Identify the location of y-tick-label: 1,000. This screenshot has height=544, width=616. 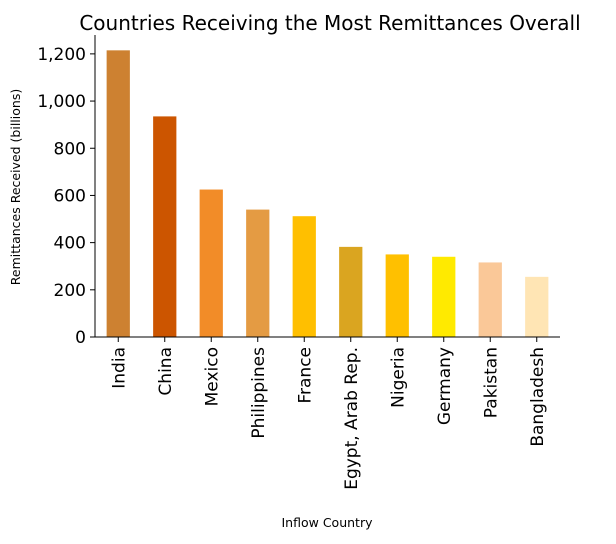
(61, 102).